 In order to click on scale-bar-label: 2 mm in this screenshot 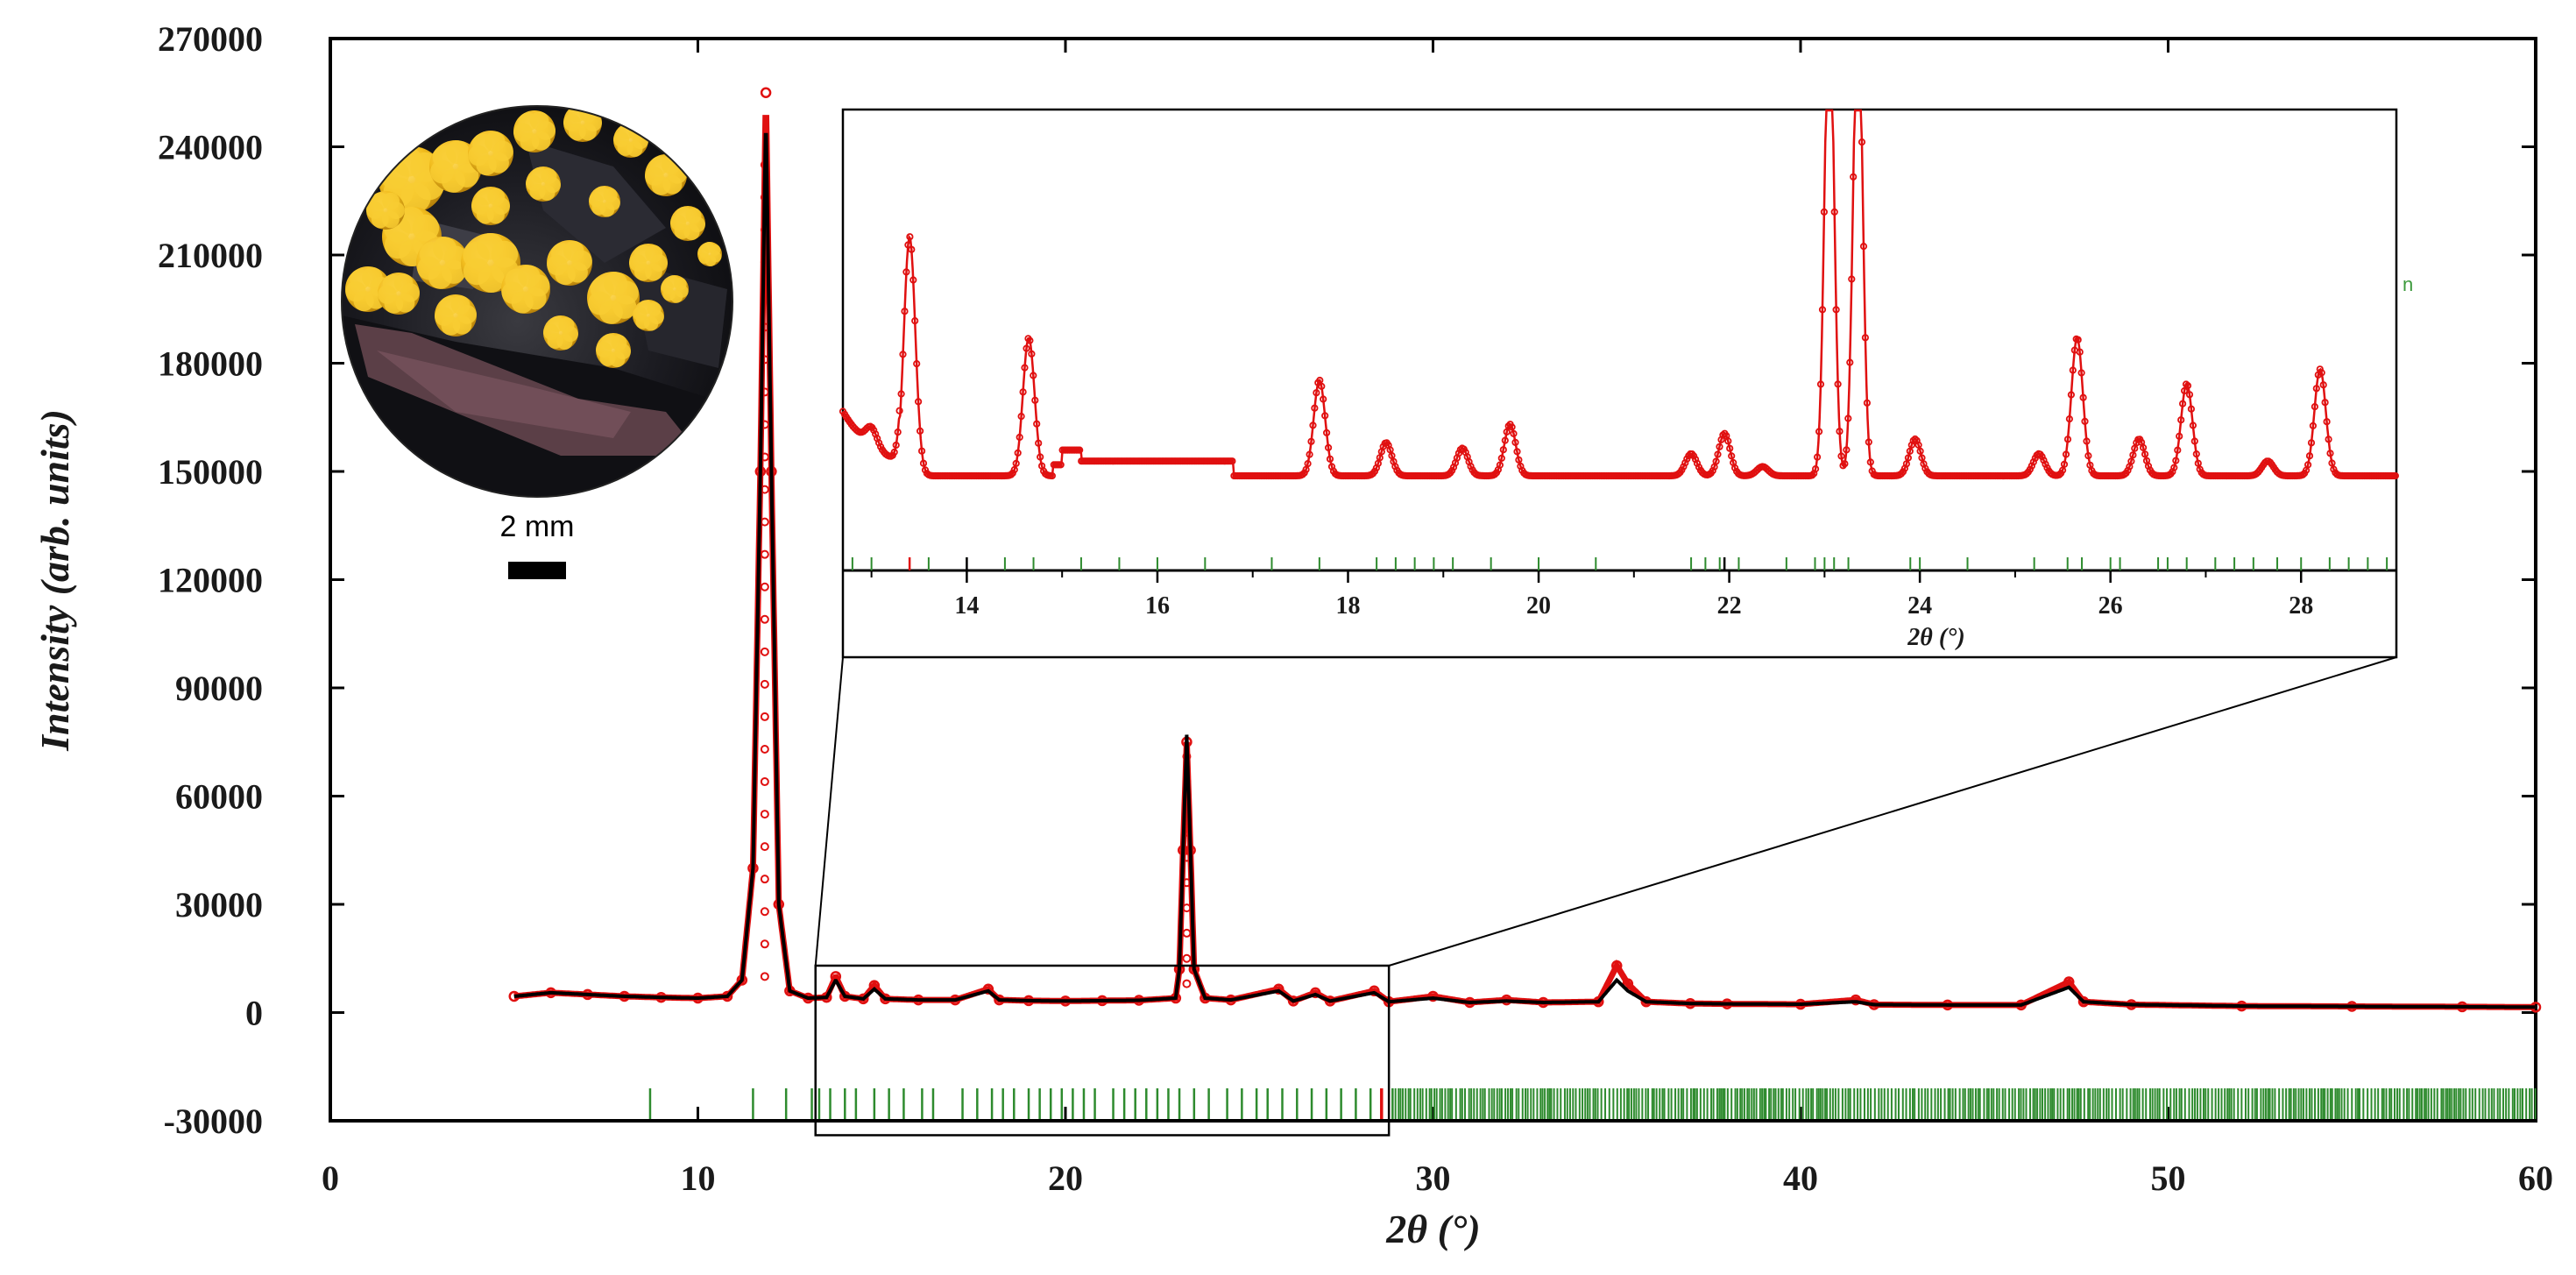, I will do `click(537, 526)`.